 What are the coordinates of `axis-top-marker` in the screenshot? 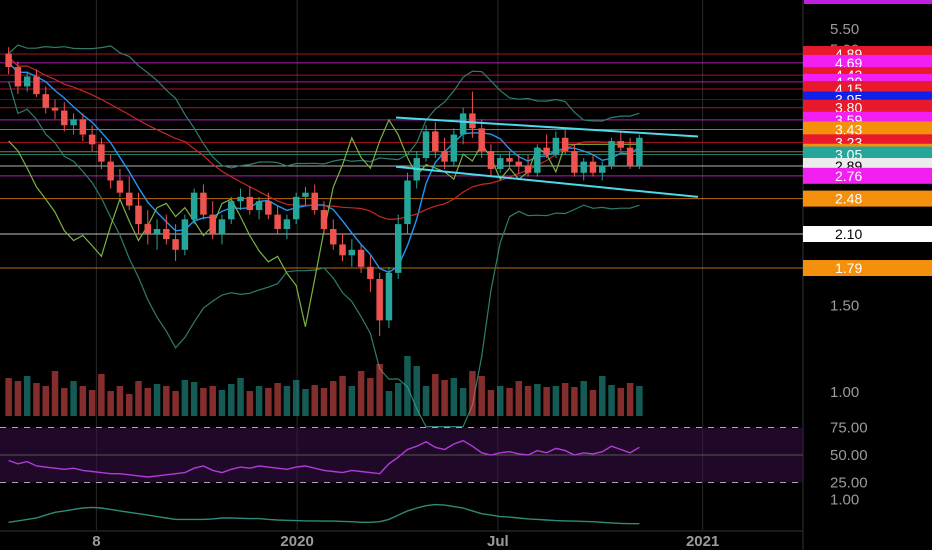 It's located at (868, 2).